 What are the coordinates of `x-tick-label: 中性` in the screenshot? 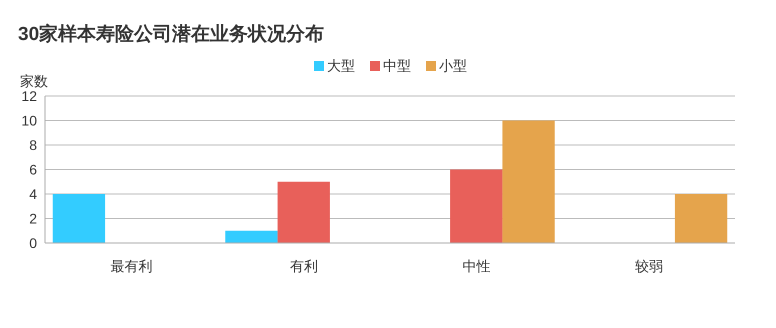 It's located at (476, 266).